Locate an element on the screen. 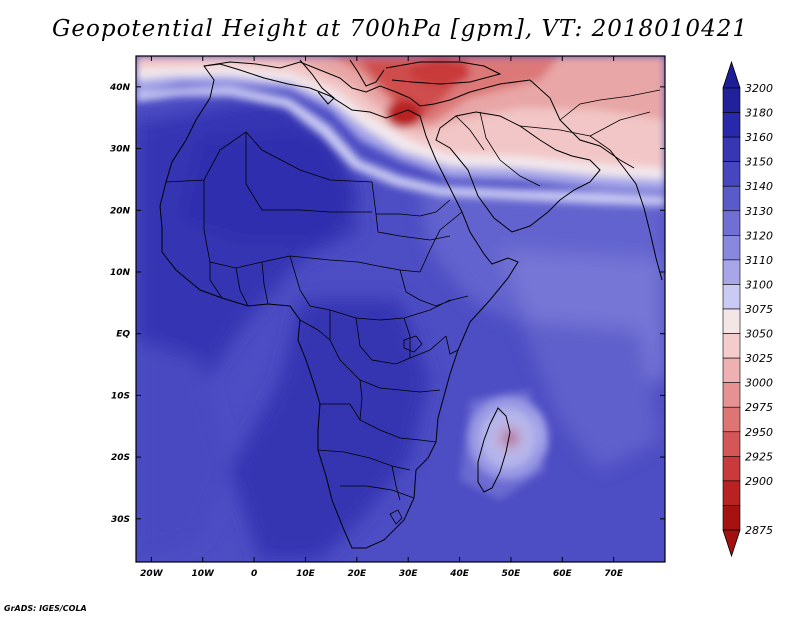 The image size is (800, 622). colorbar-label: 3075 is located at coordinates (759, 309).